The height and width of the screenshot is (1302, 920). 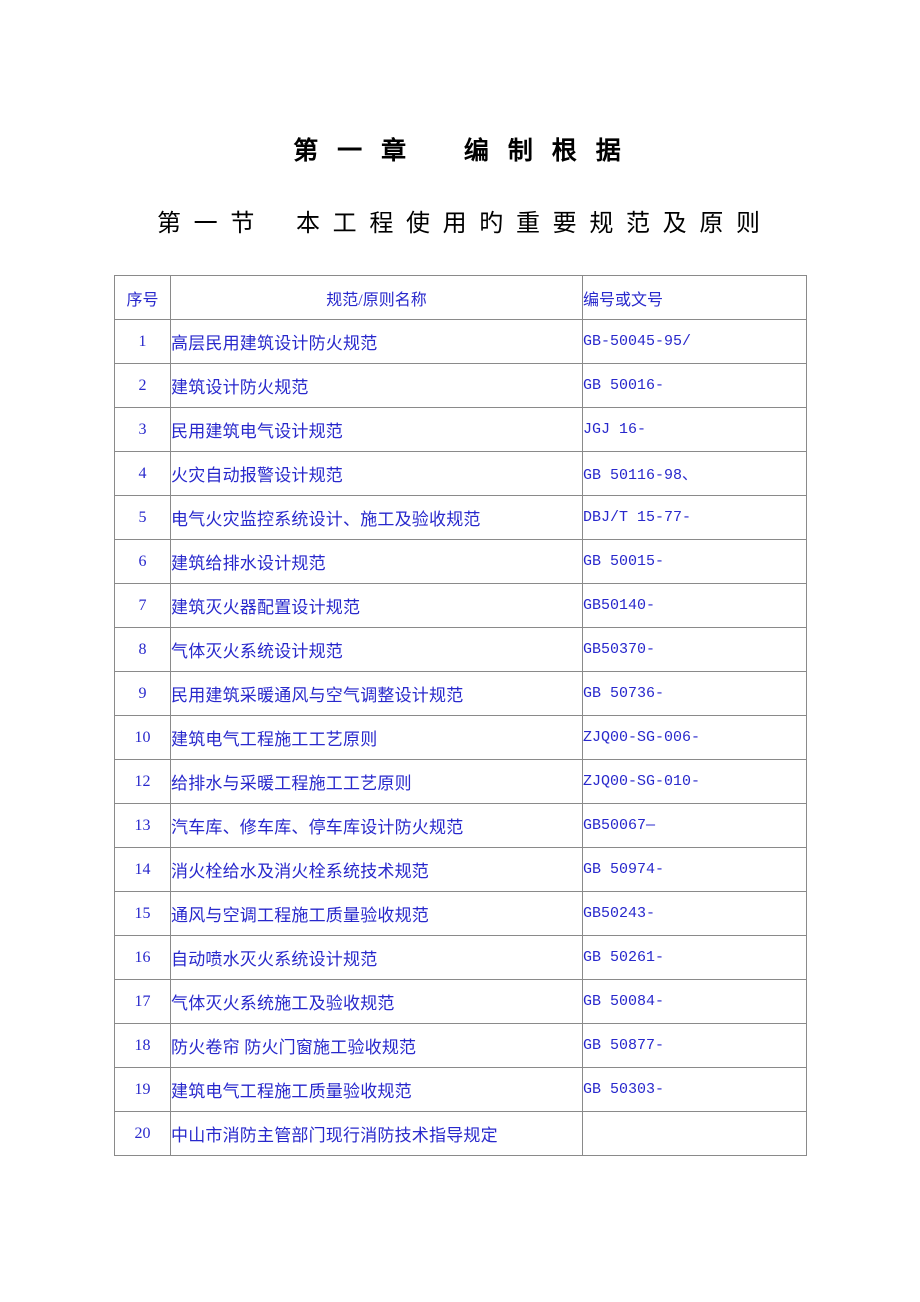 What do you see at coordinates (694, 517) in the screenshot?
I see `cell-standard-code: DBJ/T 15-77-` at bounding box center [694, 517].